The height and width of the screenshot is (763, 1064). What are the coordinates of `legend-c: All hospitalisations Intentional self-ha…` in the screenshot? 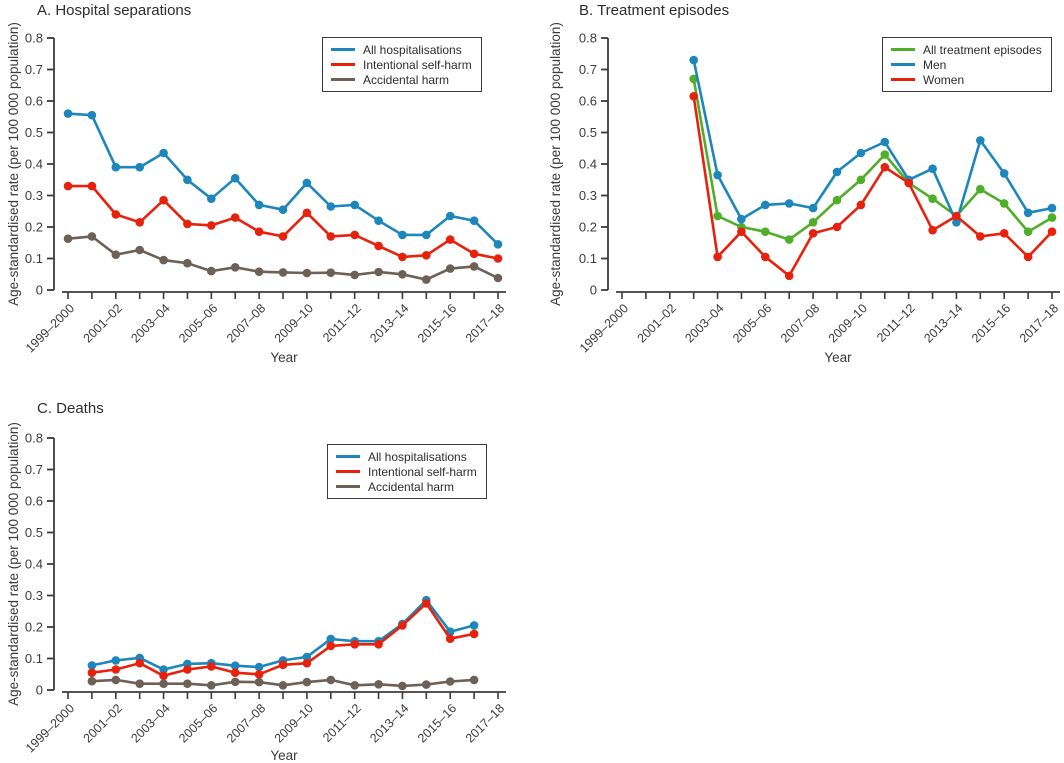 It's located at (407, 471).